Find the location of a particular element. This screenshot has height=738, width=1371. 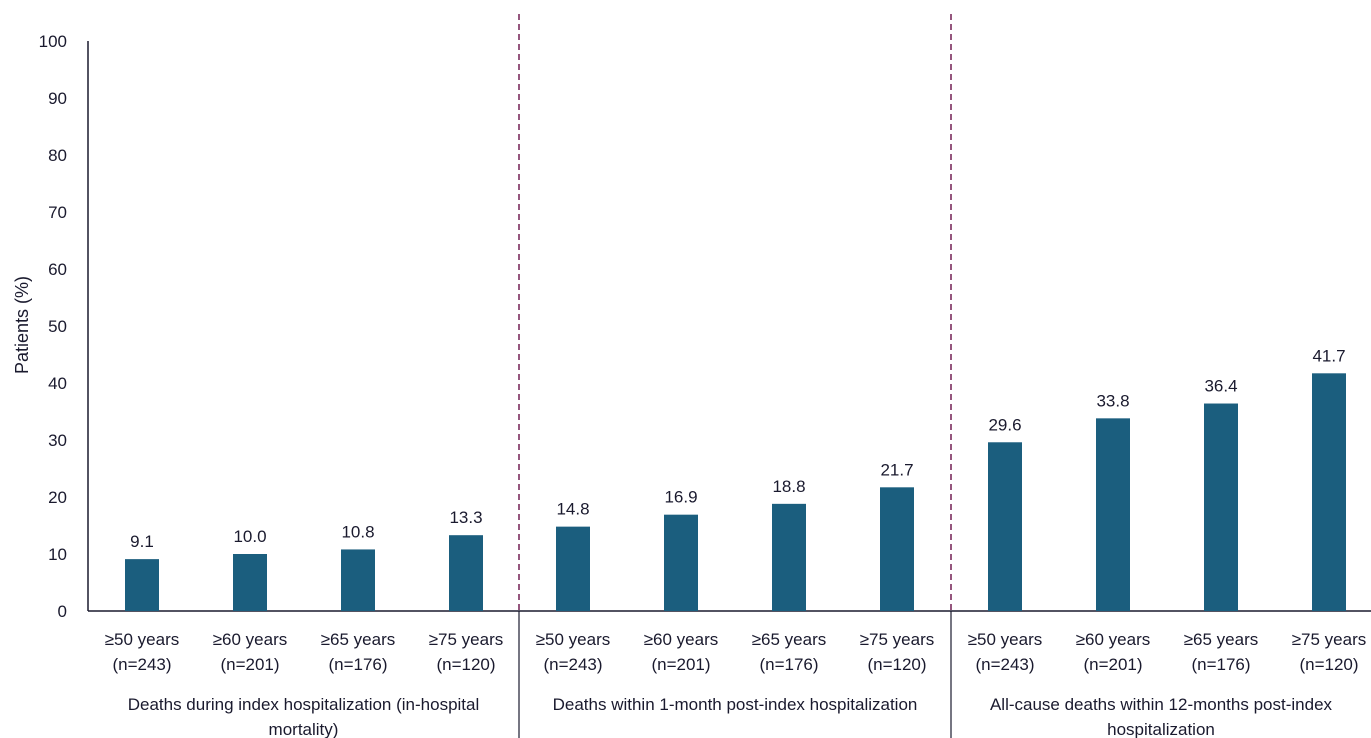

y-tick-label: 90 is located at coordinates (57, 98).